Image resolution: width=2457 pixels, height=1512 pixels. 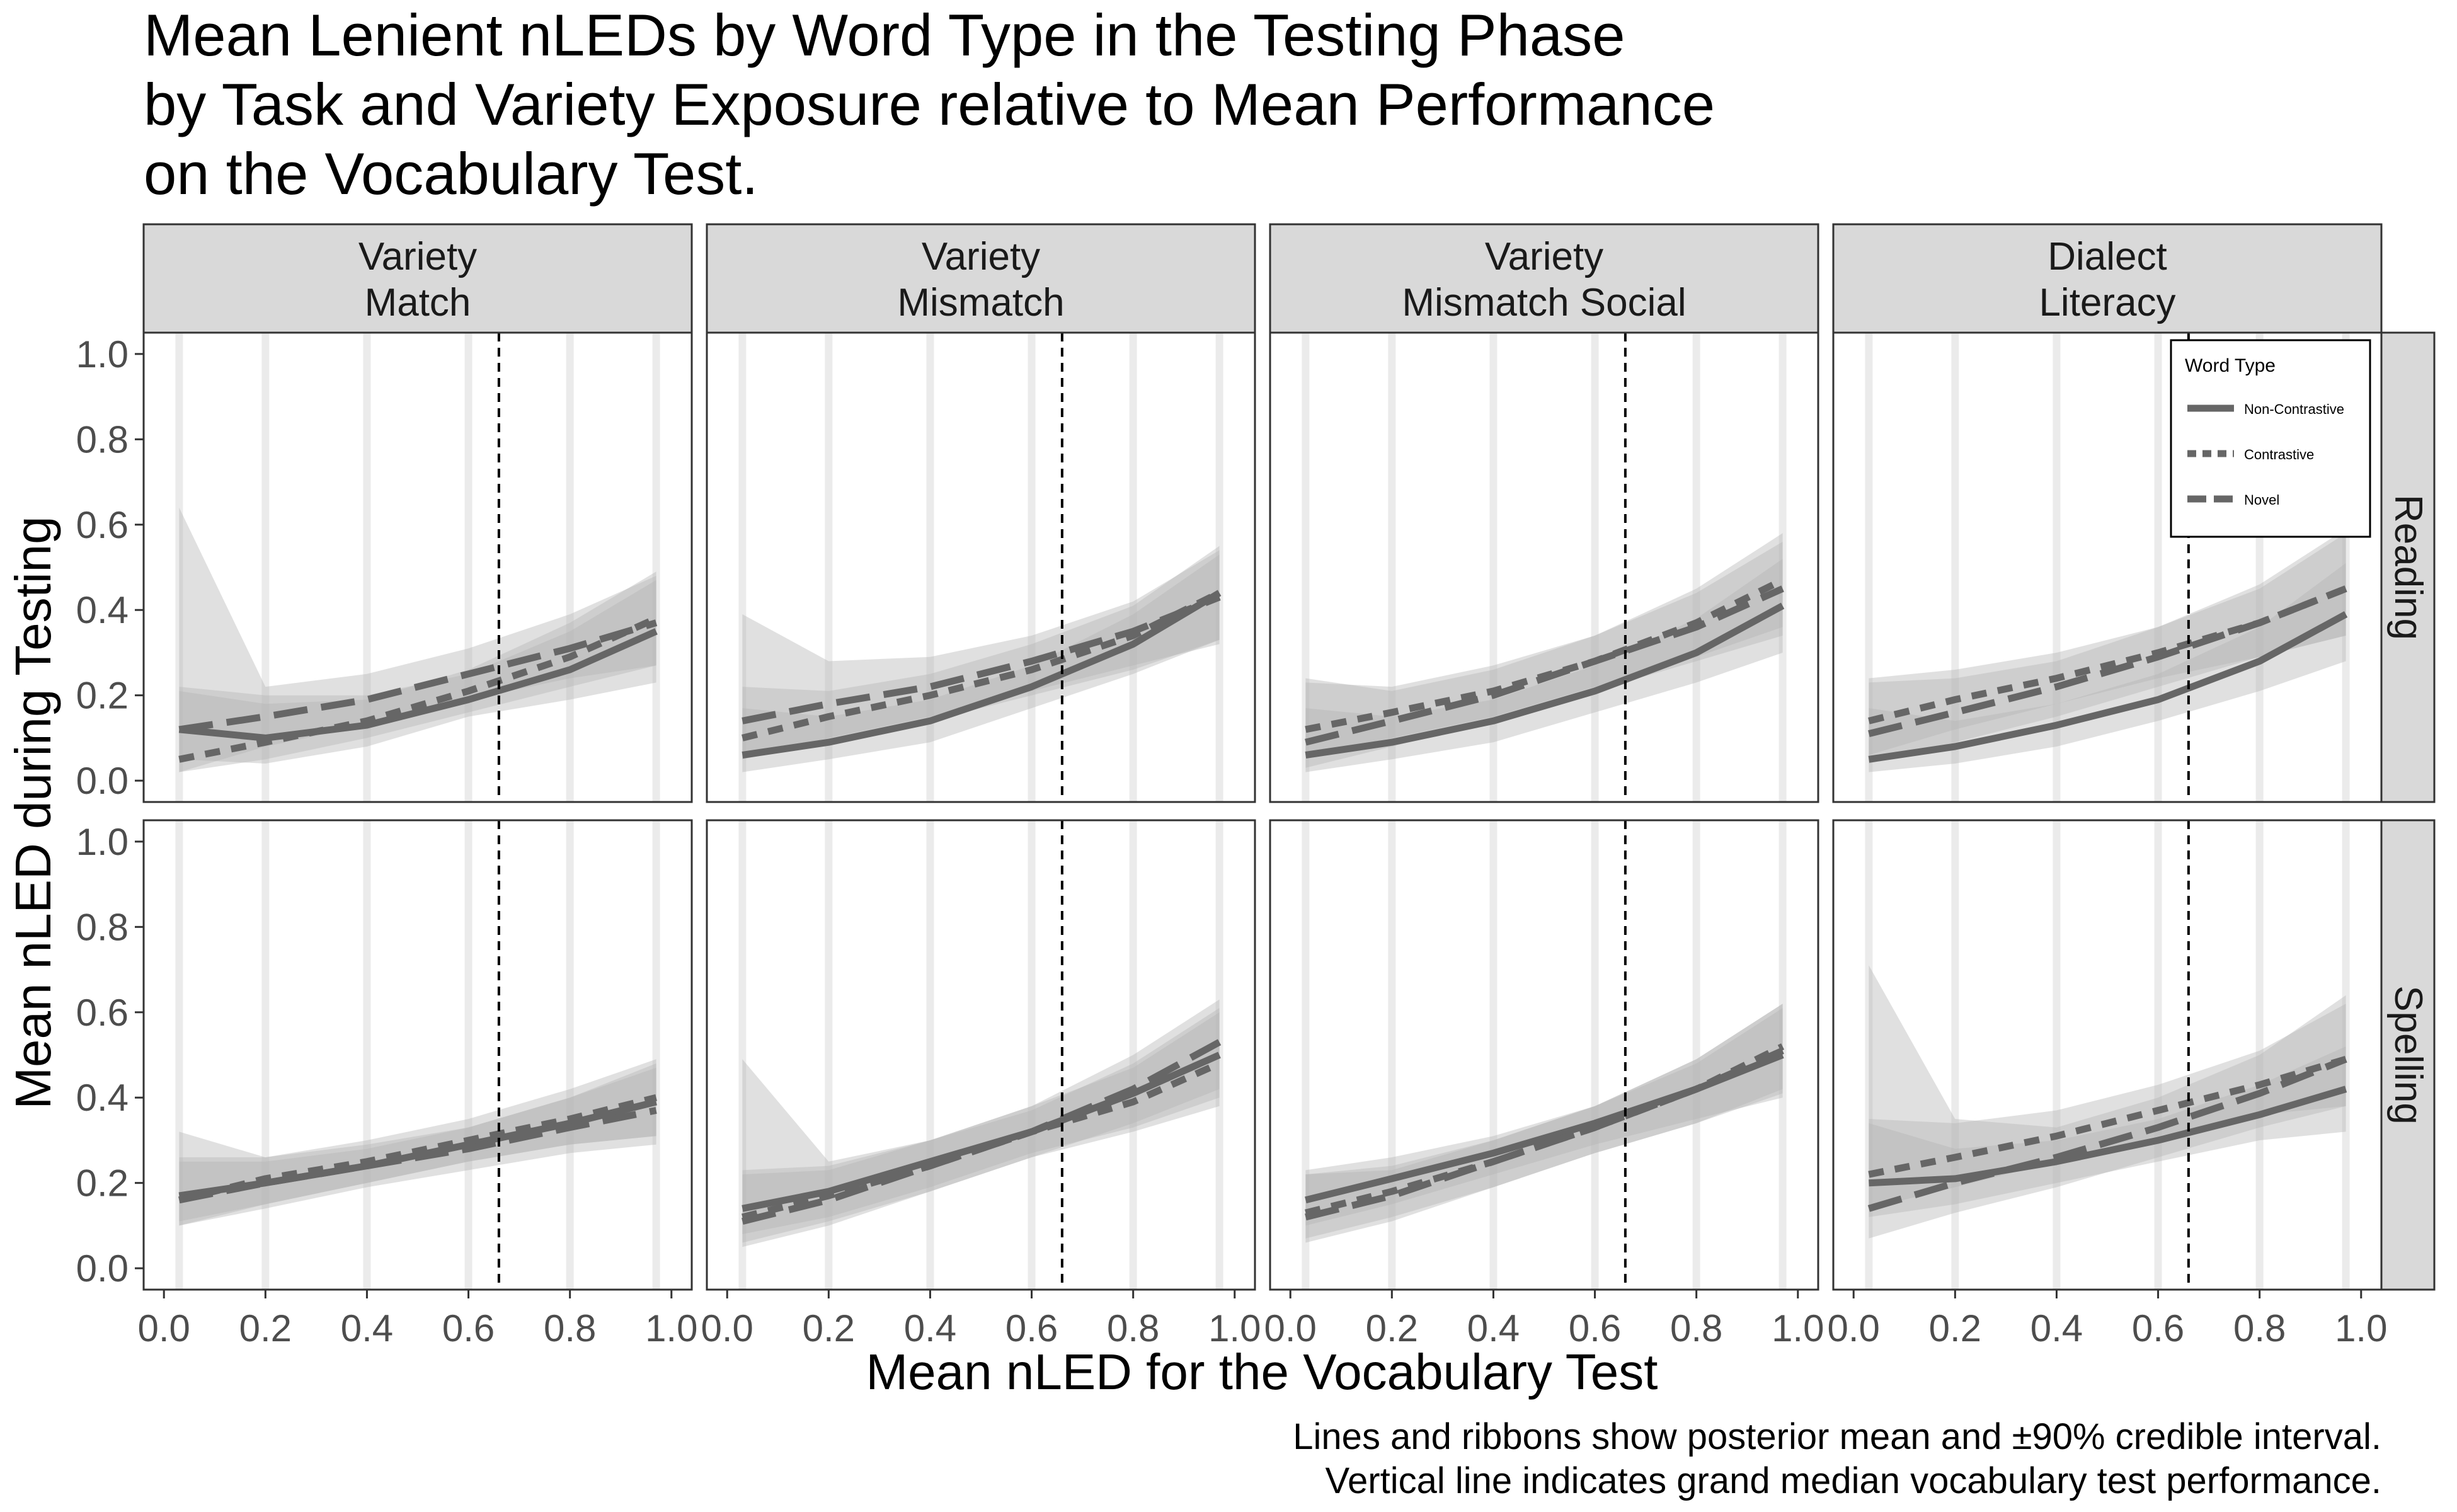 What do you see at coordinates (2107, 256) in the screenshot?
I see `column-strip-label-line1: Dialect` at bounding box center [2107, 256].